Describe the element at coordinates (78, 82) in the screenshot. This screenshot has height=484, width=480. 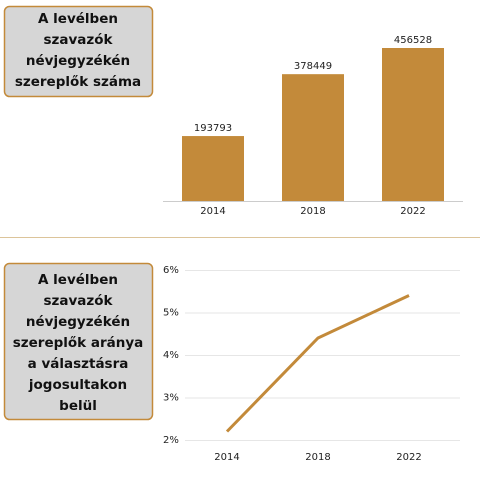
I see `chart-title: szereplők száma` at that location.